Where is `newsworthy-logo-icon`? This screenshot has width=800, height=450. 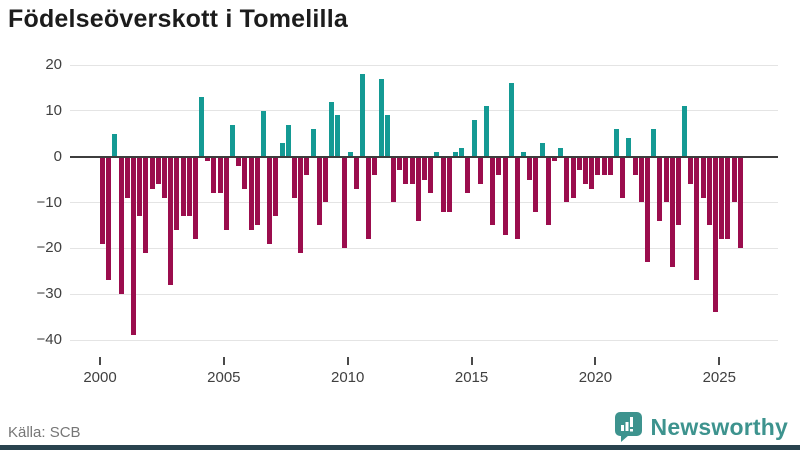 newsworthy-logo-icon is located at coordinates (629, 427).